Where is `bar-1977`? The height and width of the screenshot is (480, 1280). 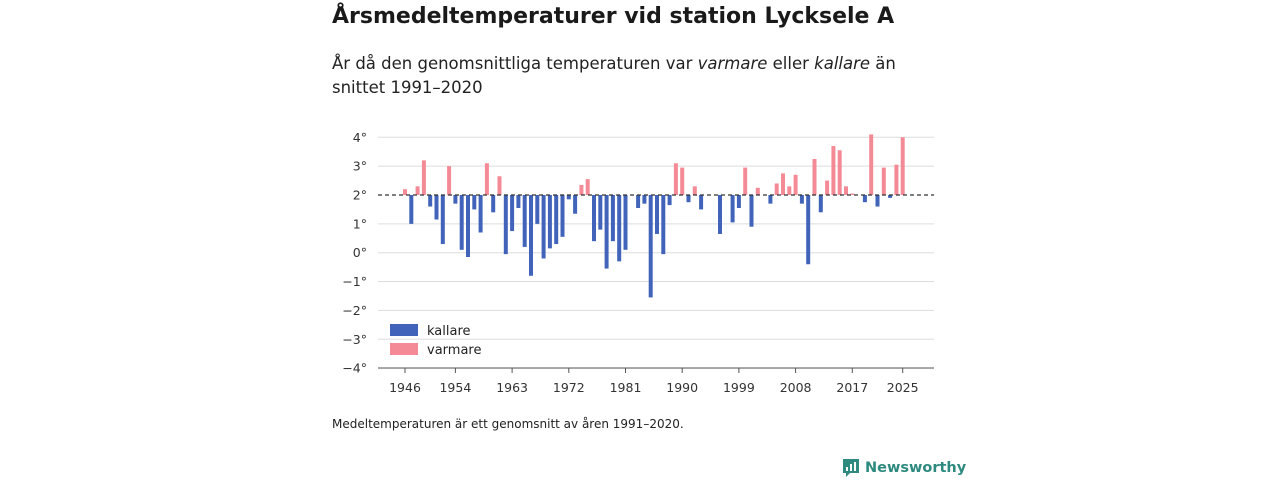 bar-1977 is located at coordinates (600, 212).